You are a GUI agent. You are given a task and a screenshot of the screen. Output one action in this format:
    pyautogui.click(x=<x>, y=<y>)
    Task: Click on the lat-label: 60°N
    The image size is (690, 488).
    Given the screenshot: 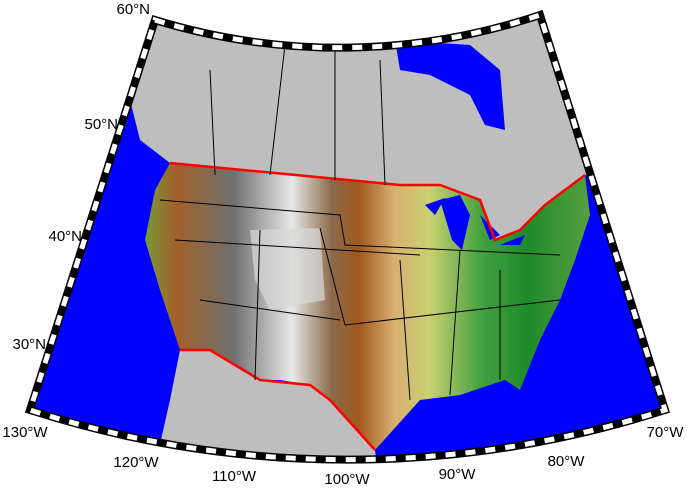 What is the action you would take?
    pyautogui.click(x=133, y=9)
    